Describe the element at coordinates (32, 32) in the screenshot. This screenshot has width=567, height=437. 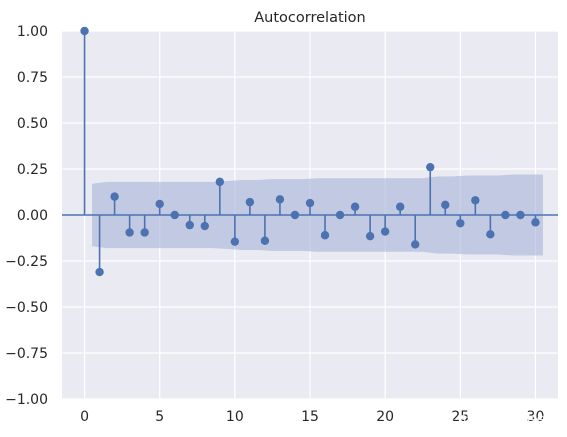
I see `y-tick-label: 1.00` at that location.